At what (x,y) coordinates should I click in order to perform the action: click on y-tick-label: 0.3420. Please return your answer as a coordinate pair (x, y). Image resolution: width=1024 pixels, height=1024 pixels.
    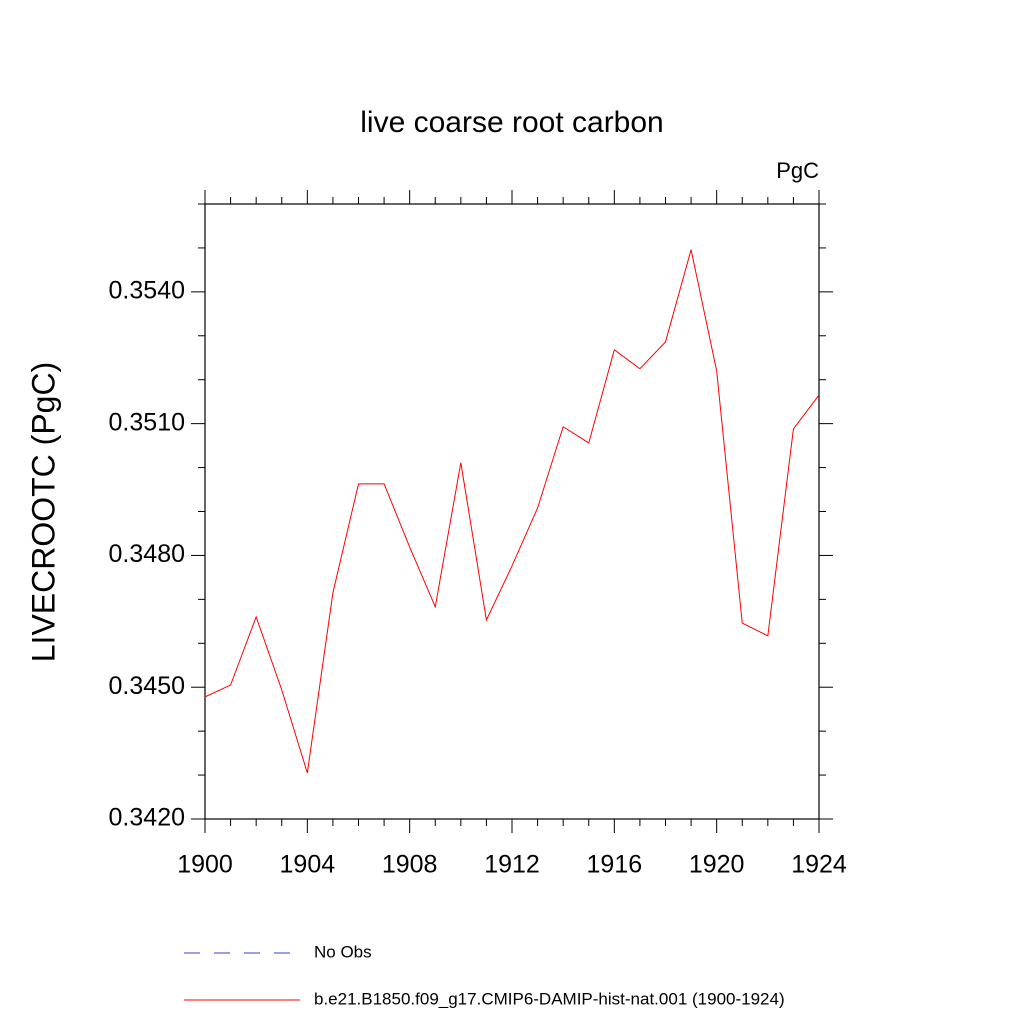
    Looking at the image, I should click on (147, 818).